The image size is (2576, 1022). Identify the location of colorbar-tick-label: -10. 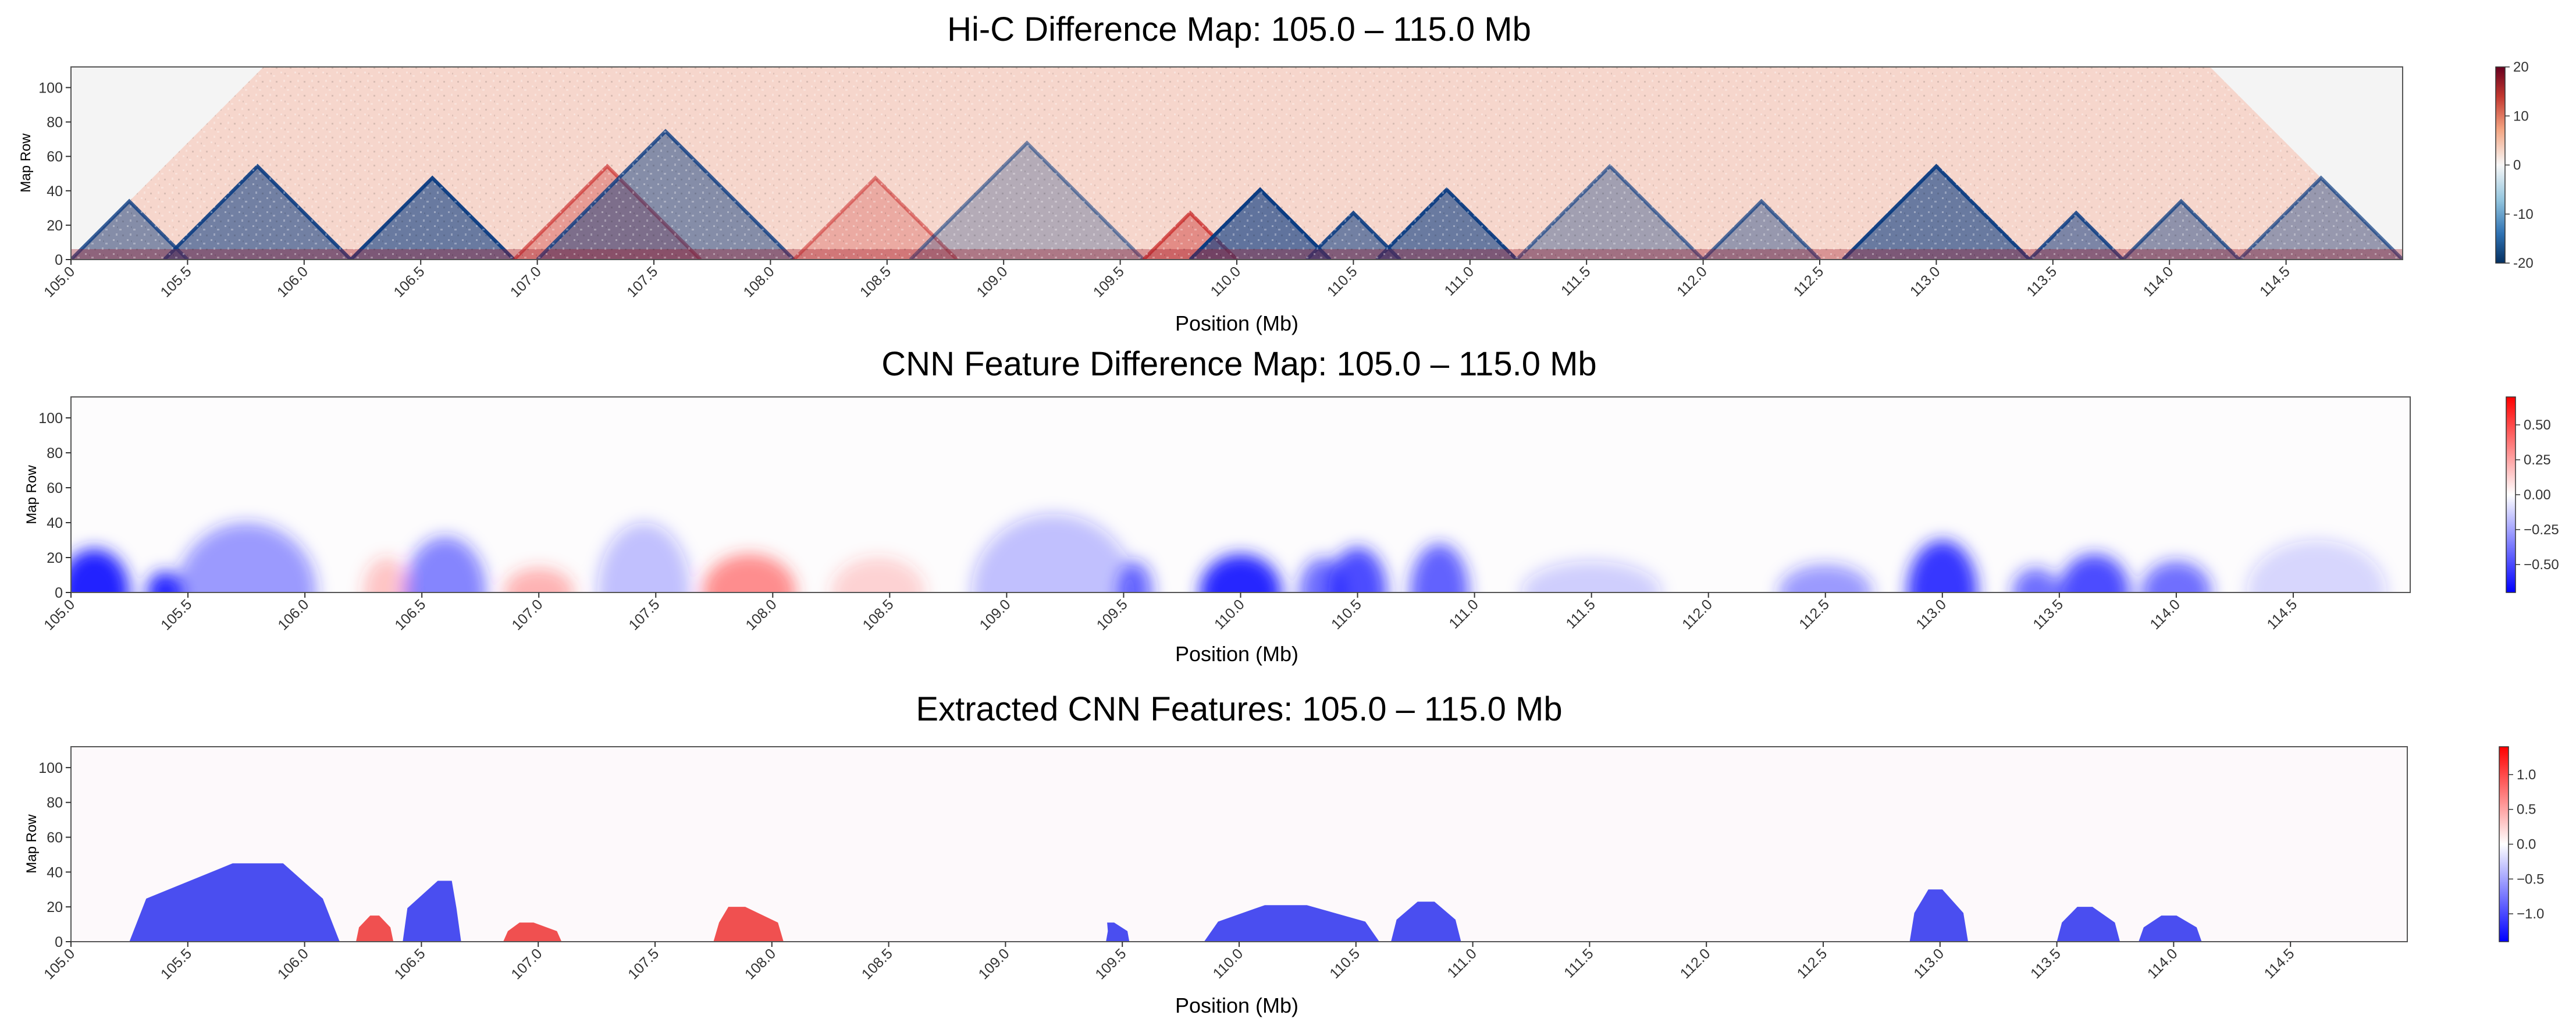
(2524, 215).